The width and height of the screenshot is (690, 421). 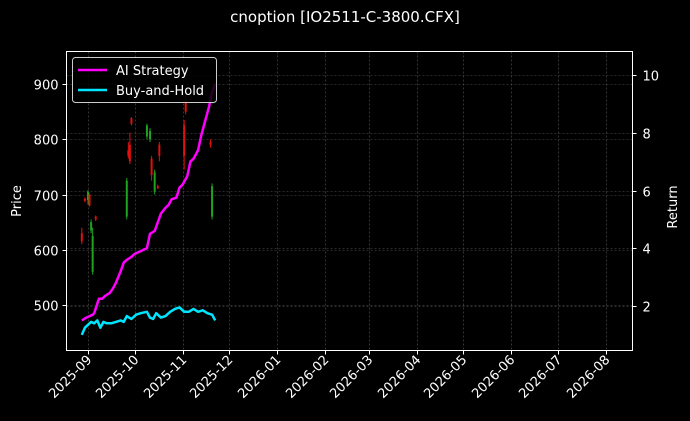 I want to click on y-left-tick-label: 500, so click(x=46, y=307).